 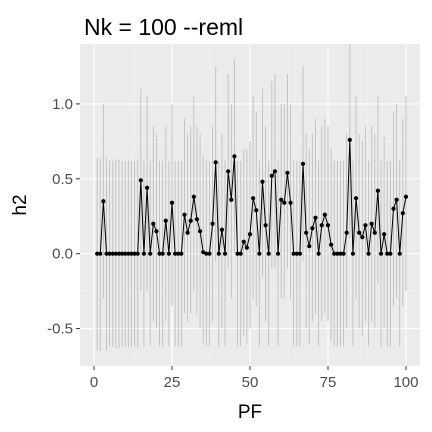 What do you see at coordinates (62, 254) in the screenshot?
I see `y-tick-label: 0.0` at bounding box center [62, 254].